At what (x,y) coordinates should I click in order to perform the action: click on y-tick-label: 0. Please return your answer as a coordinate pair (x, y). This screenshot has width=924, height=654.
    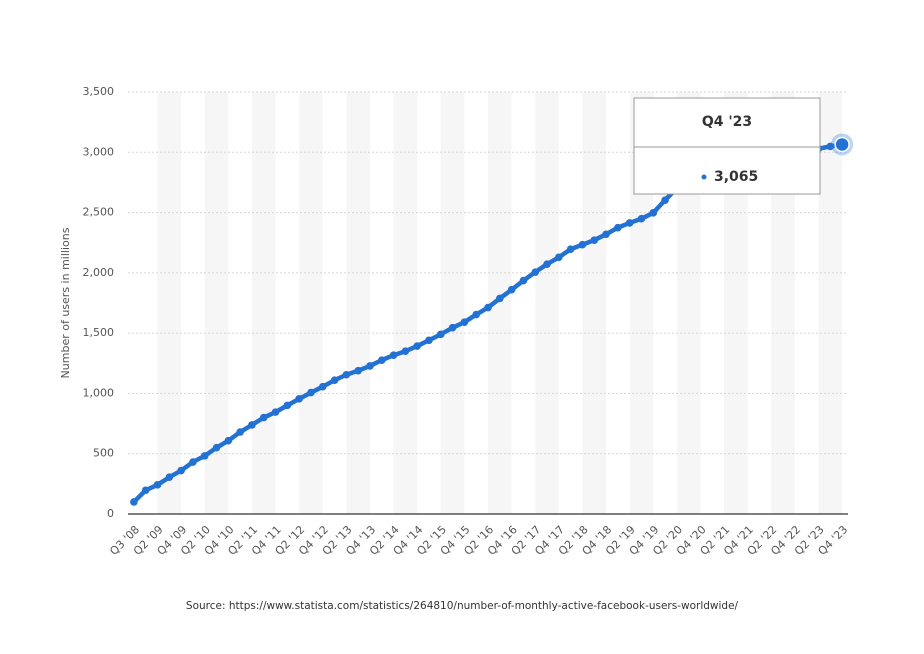
    Looking at the image, I should click on (110, 513).